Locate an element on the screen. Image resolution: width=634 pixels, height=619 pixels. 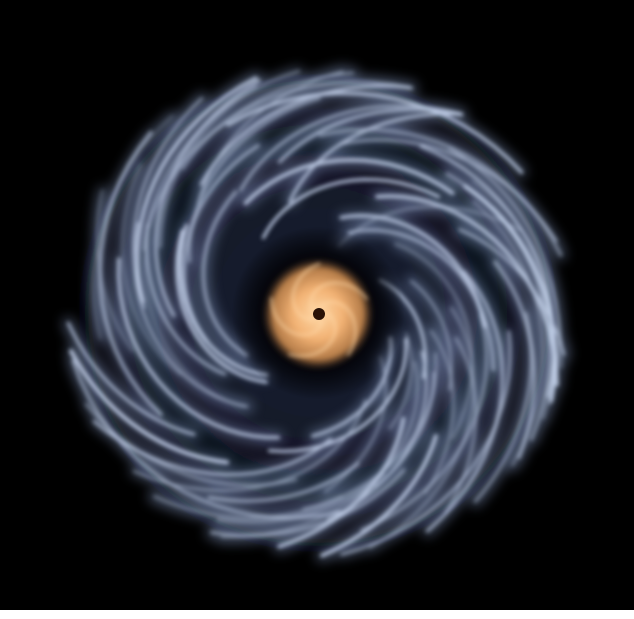
core-center is located at coordinates (319, 314).